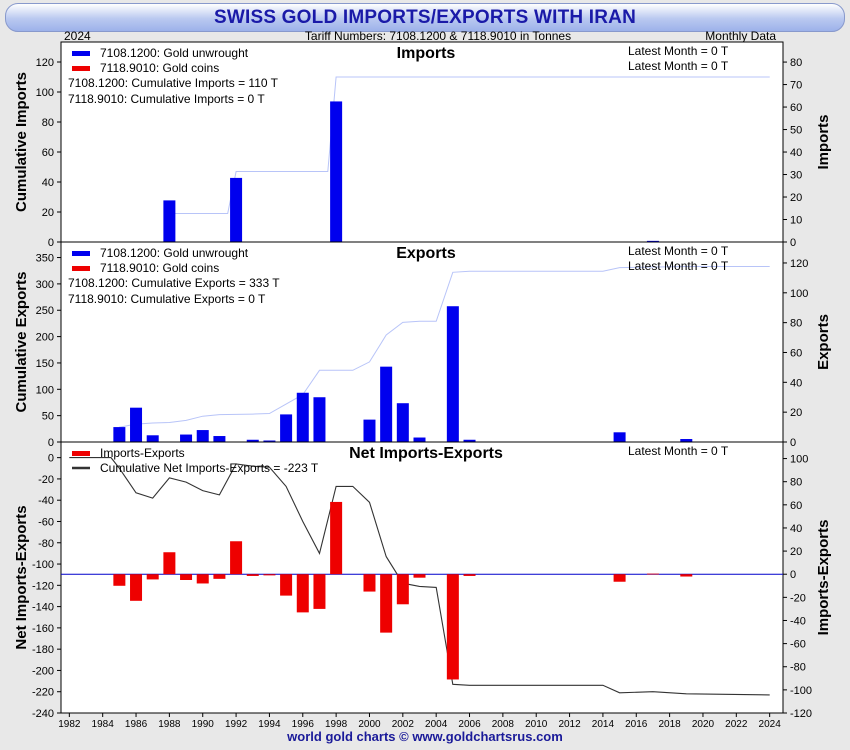  I want to click on x-axis-tick-label: 2004, so click(436, 724).